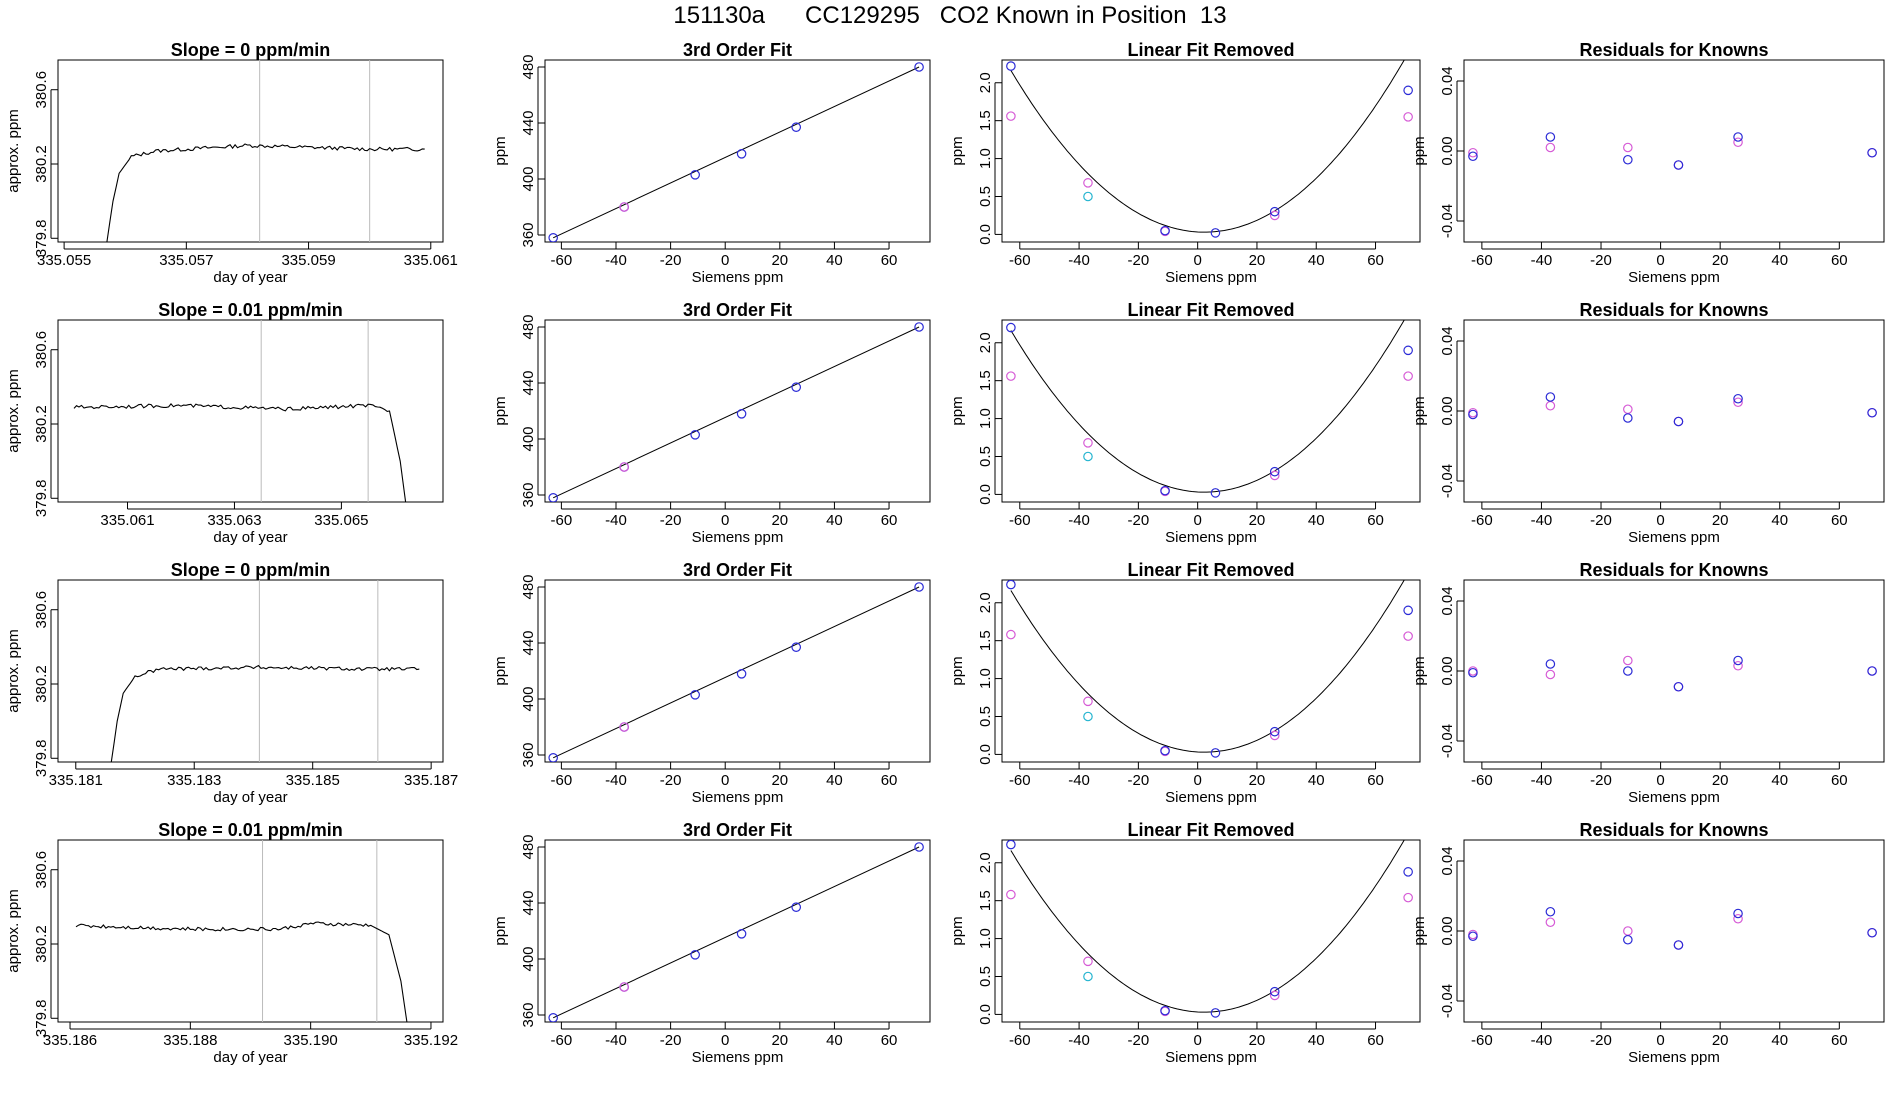 This screenshot has width=1900, height=1100. I want to click on y-tick-label: 0.00, so click(1447, 410).